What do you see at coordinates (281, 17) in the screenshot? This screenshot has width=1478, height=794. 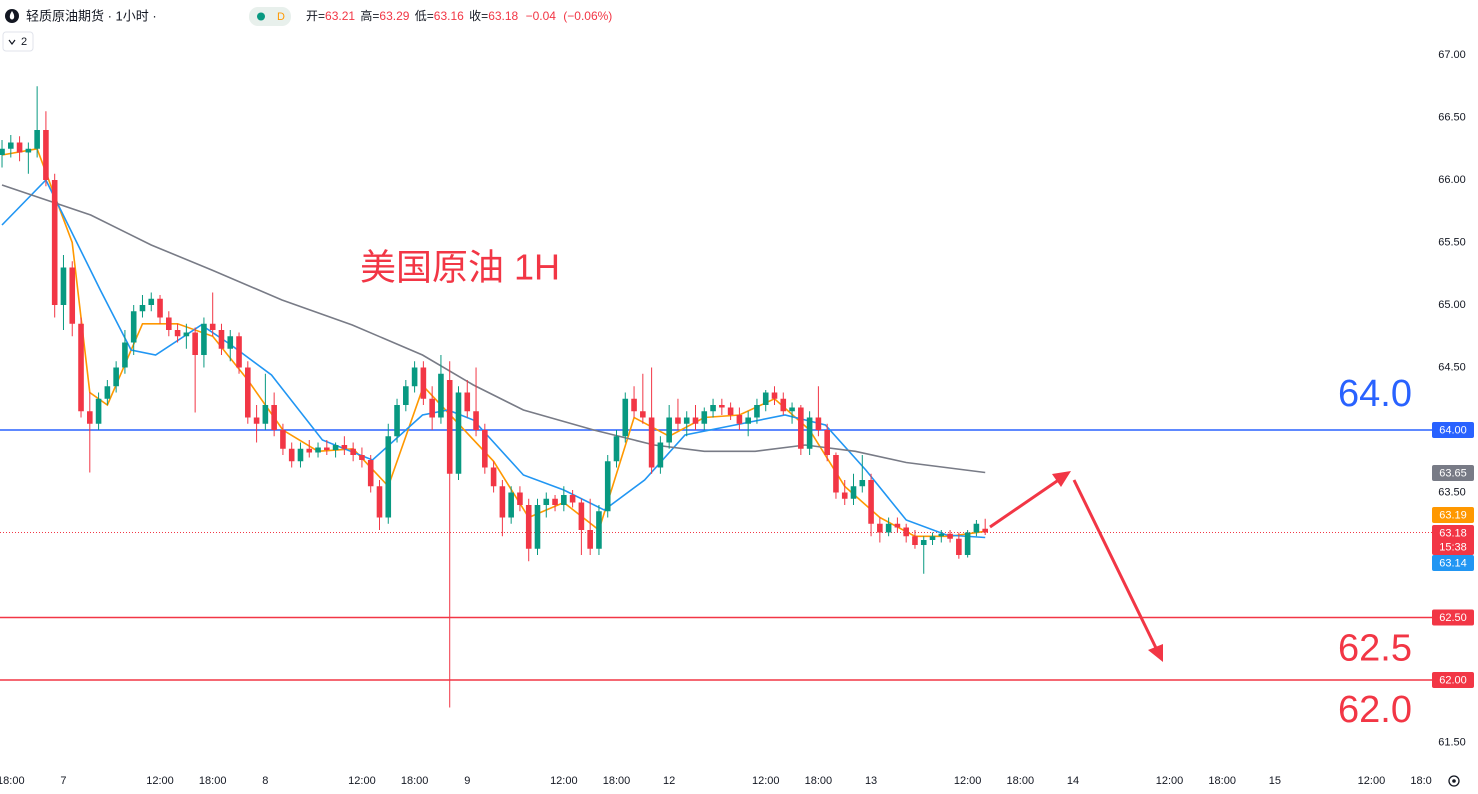 I see `badge-label: D` at bounding box center [281, 17].